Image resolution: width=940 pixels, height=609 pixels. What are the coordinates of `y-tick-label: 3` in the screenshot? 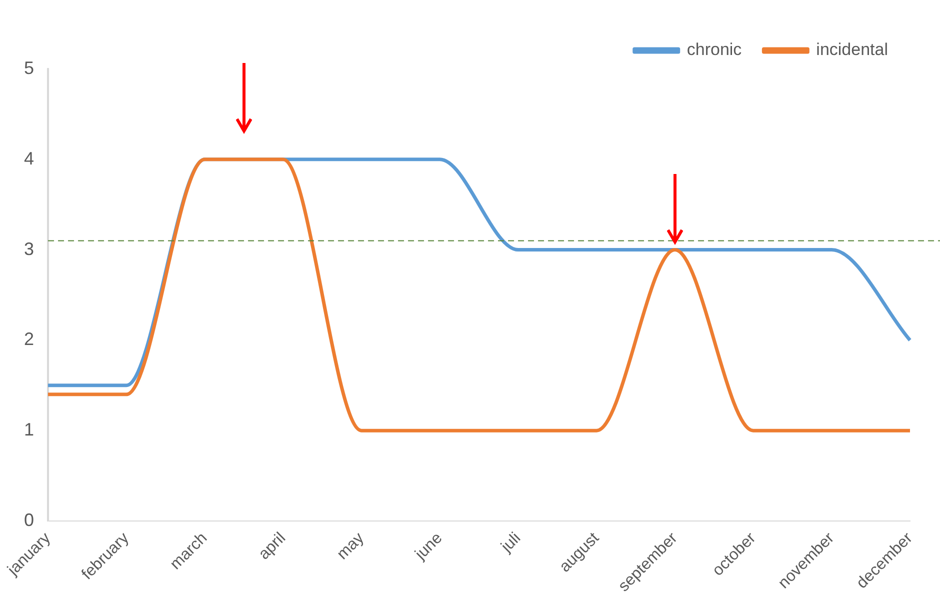 It's located at (29, 248).